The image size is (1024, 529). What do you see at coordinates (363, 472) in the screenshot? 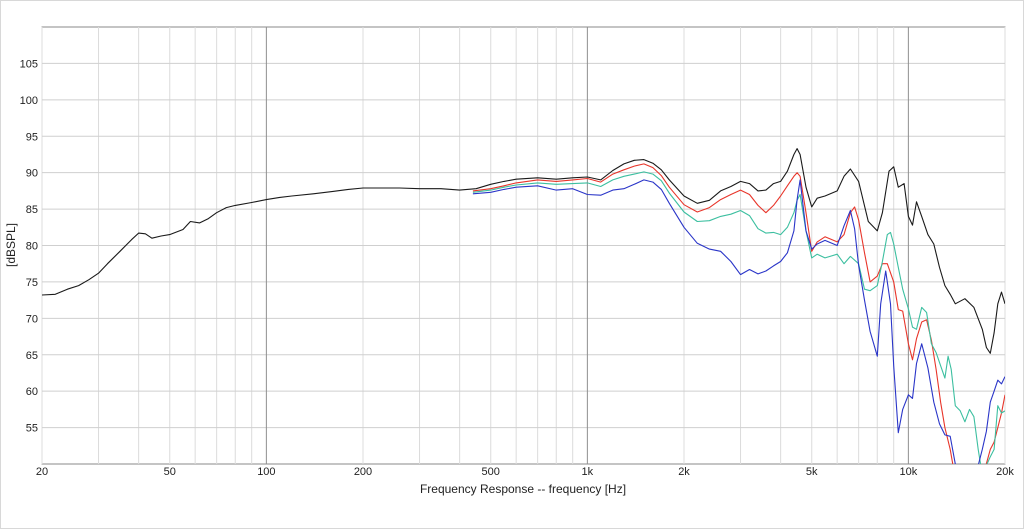
I see `x-tick-label: 200` at bounding box center [363, 472].